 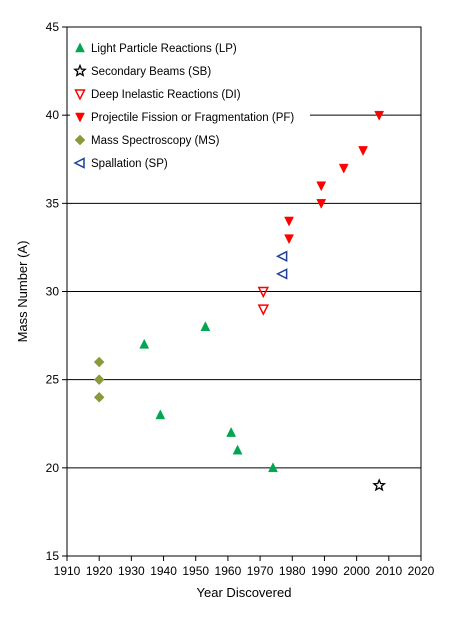 What do you see at coordinates (166, 95) in the screenshot?
I see `legend-label: Deep Inelastic Reactions (DI)` at bounding box center [166, 95].